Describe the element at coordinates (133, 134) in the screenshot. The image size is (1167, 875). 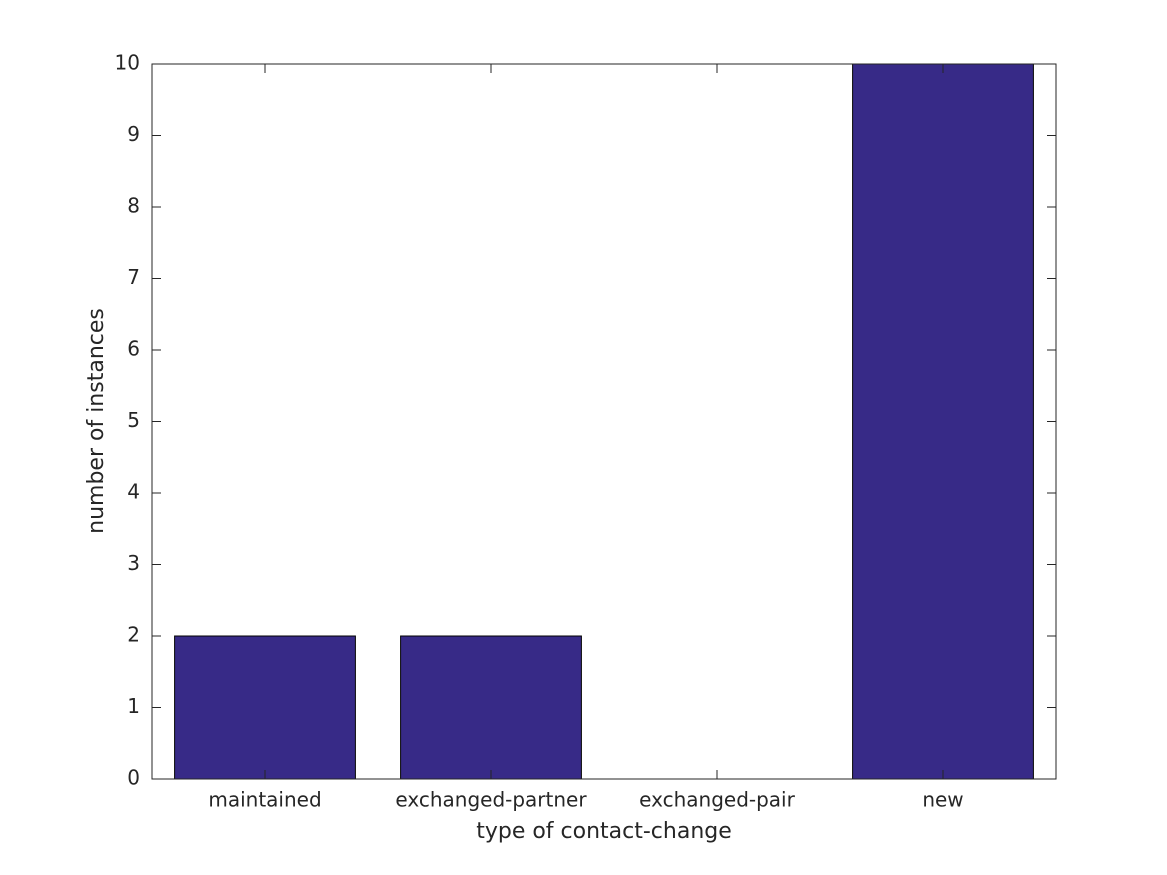
I see `y-tick-label: 9` at that location.